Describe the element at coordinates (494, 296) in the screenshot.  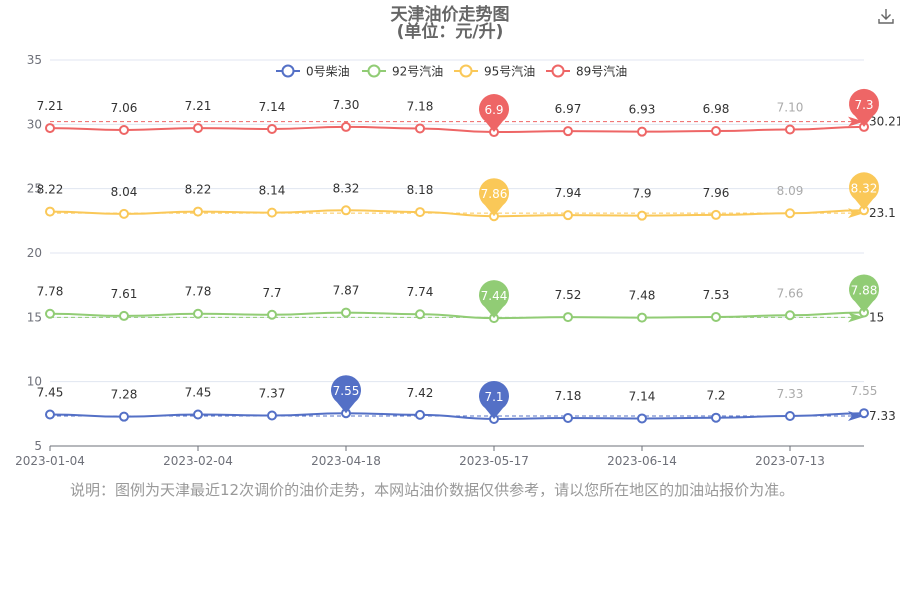
I see `min-pin-label: 7.44` at that location.